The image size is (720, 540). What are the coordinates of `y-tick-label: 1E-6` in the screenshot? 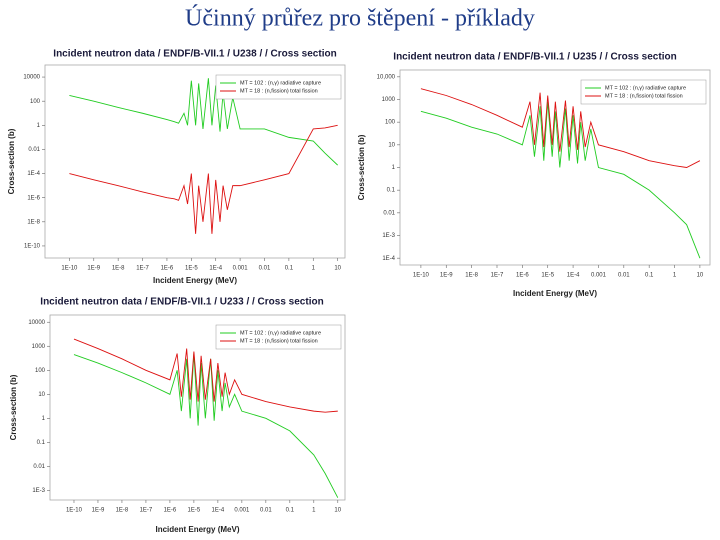 It's located at (33, 198).